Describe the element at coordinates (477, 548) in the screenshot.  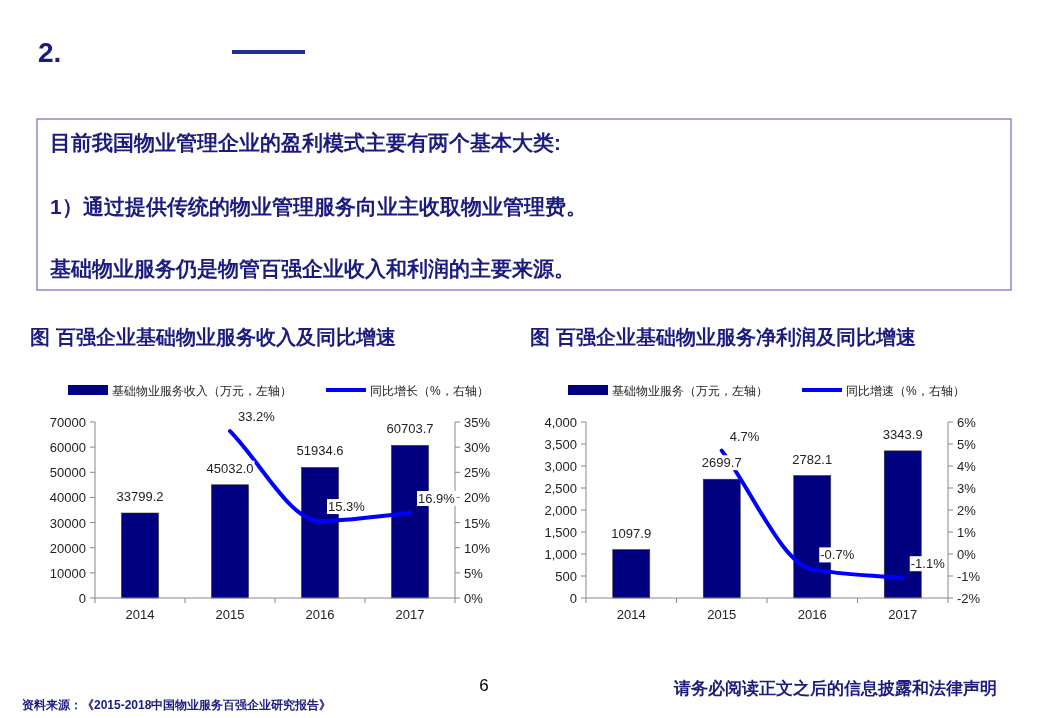
I see `y2-tick-label: 10%` at that location.